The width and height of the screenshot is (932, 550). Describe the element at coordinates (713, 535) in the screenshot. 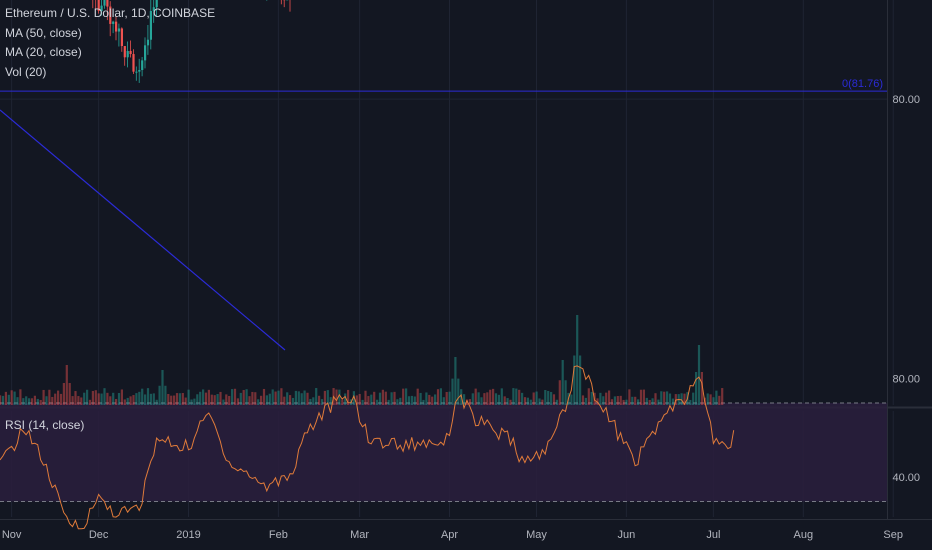

I see `x-tick-label: Jul` at that location.